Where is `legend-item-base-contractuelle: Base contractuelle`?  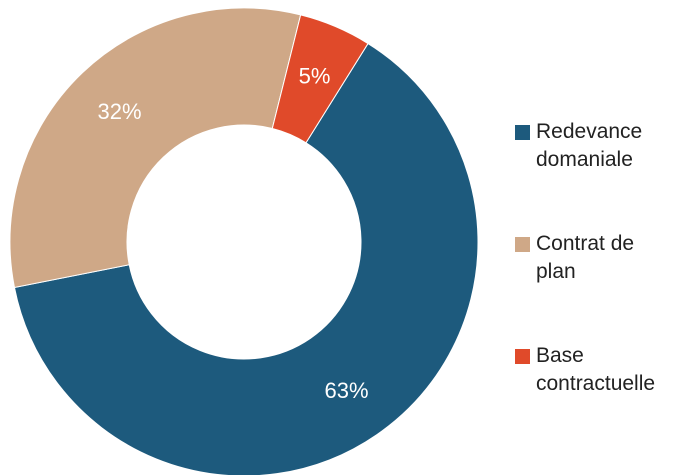 legend-item-base-contractuelle: Base contractuelle is located at coordinates (600, 370).